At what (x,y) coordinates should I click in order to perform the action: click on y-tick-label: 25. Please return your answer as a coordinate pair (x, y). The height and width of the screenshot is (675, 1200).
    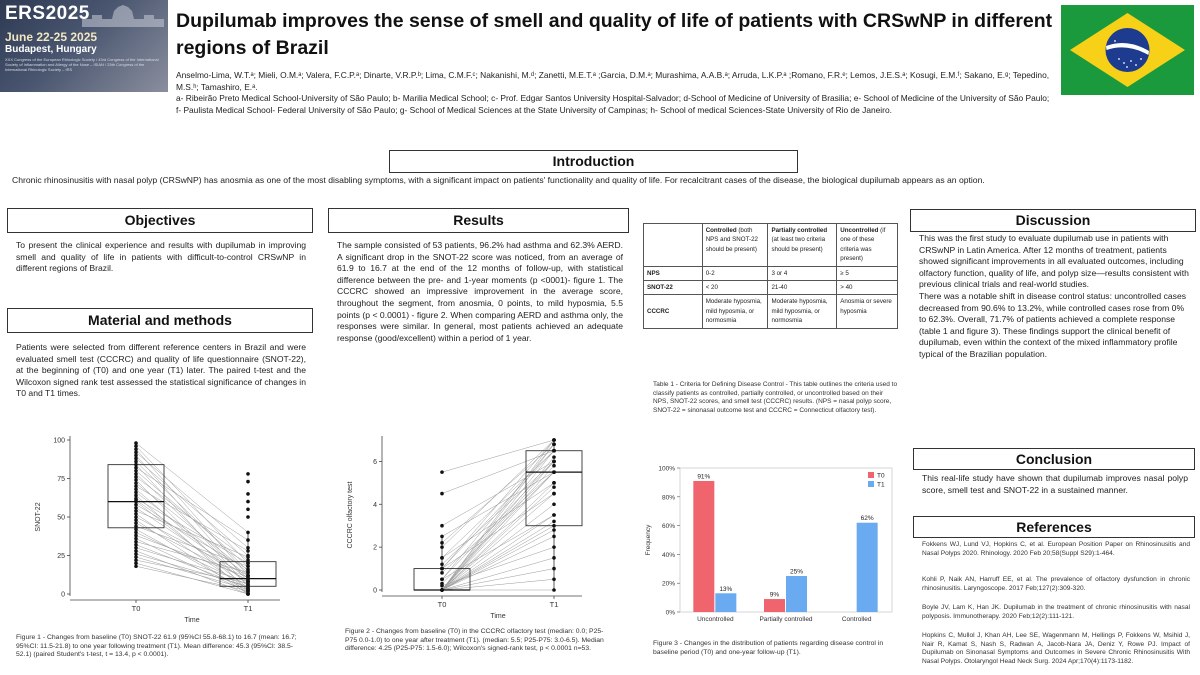
    Looking at the image, I should click on (61, 556).